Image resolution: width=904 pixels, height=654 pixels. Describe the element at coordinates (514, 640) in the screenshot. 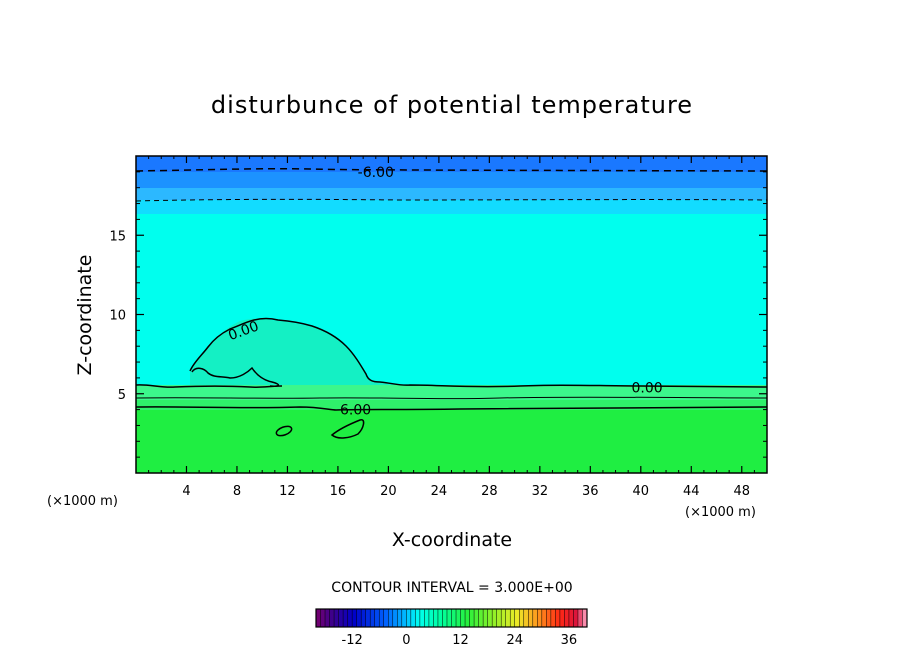

I see `colorbar-tick-label: 24` at that location.